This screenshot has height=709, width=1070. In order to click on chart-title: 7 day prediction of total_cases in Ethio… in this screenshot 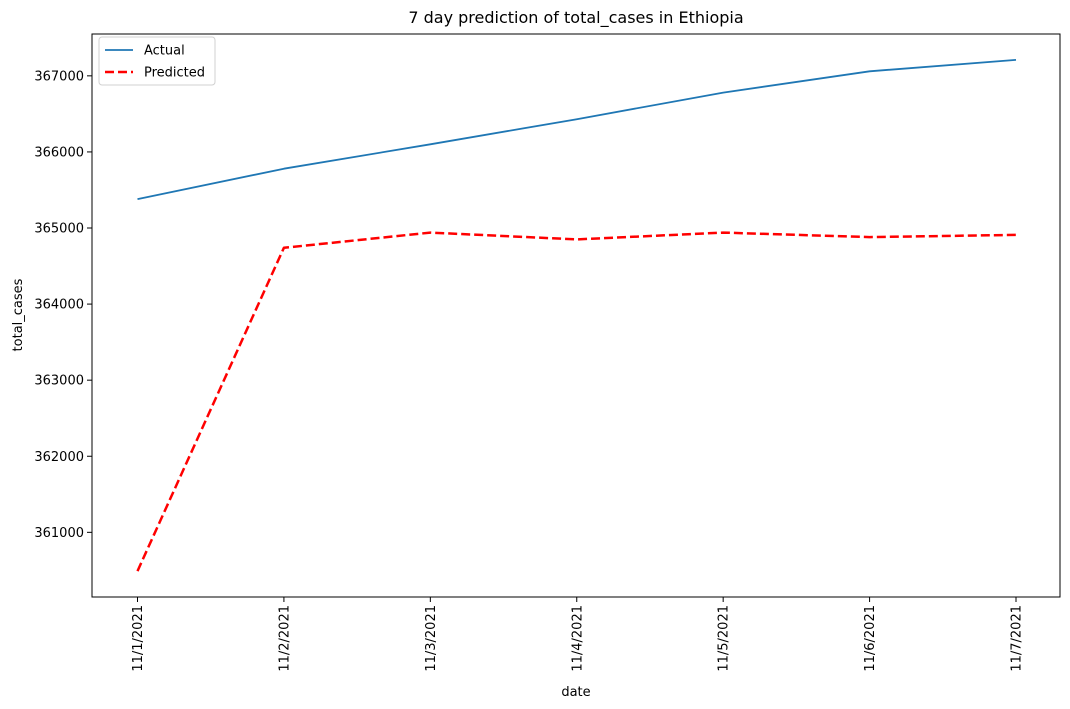, I will do `click(575, 18)`.